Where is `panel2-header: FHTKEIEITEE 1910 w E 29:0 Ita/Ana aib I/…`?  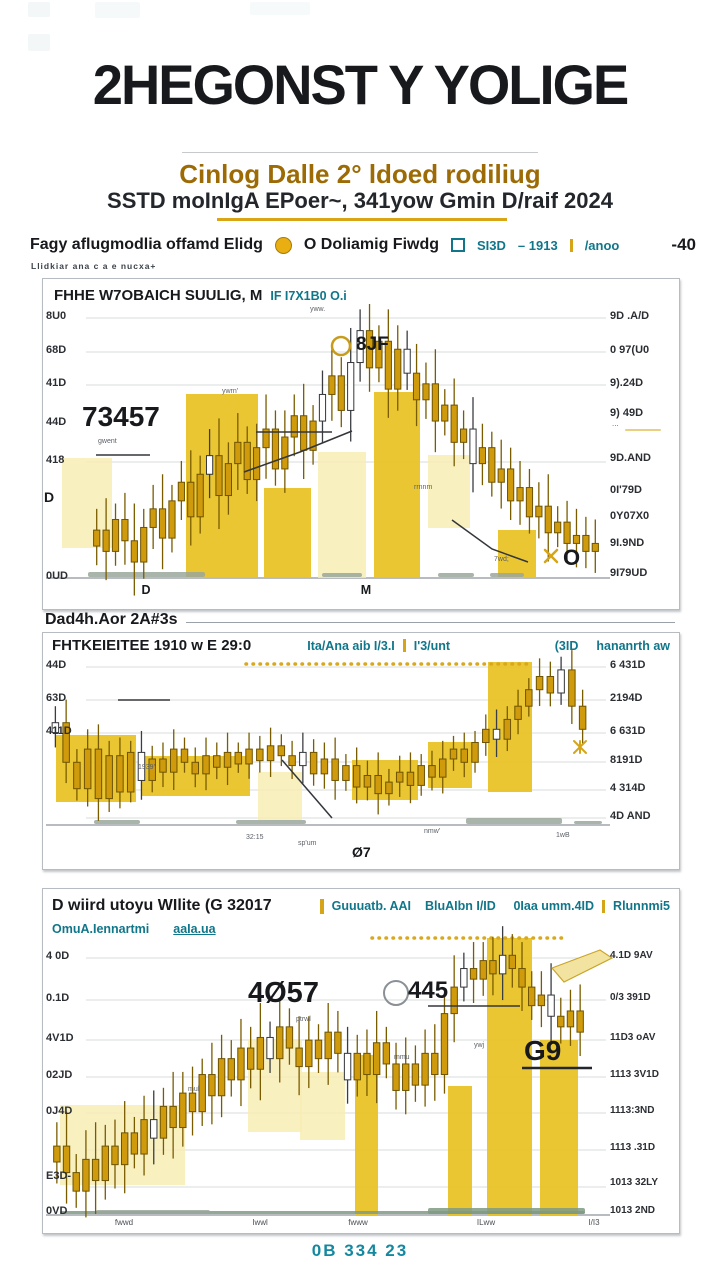 panel2-header: FHTKEIEITEE 1910 w E 29:0 Ita/Ana aib I/… is located at coordinates (361, 645).